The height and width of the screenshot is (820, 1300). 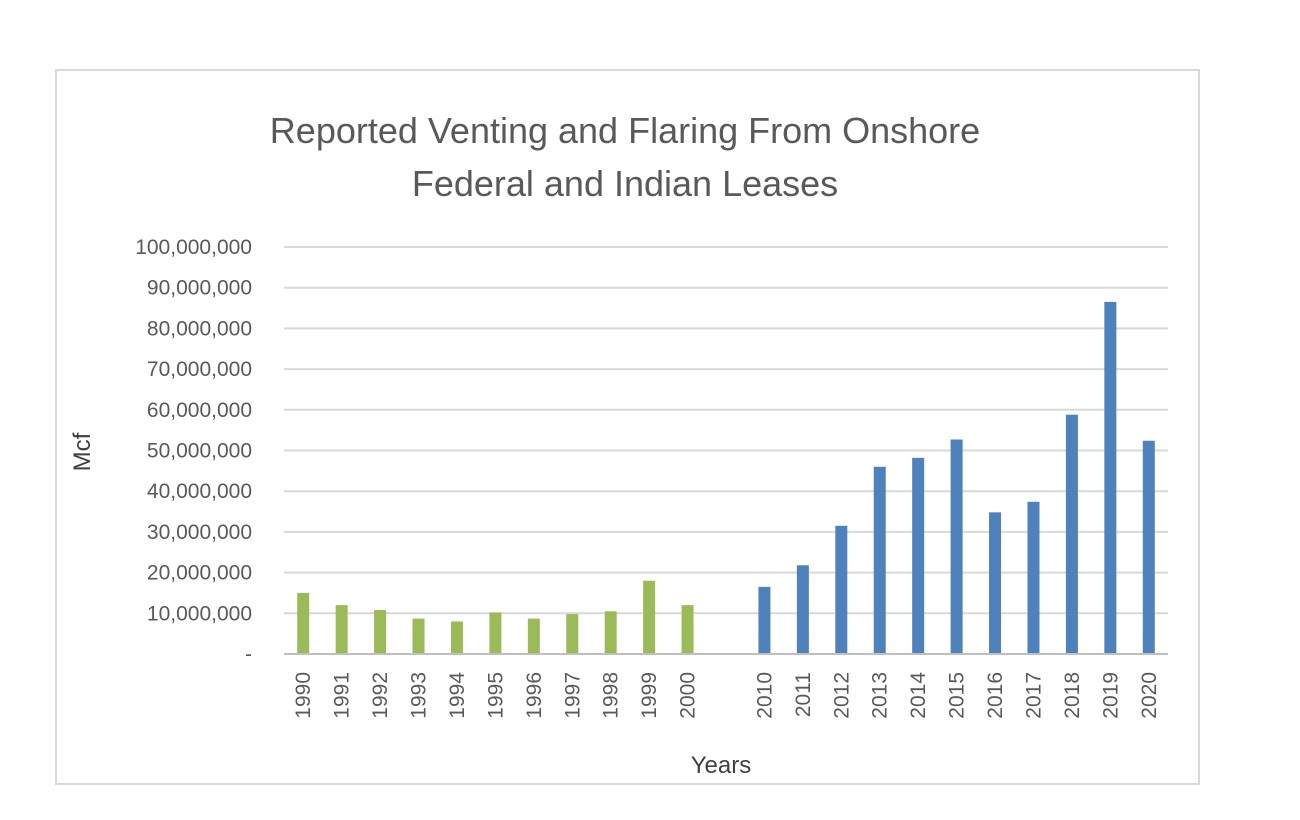 What do you see at coordinates (841, 695) in the screenshot?
I see `x-tick-label: 2012` at bounding box center [841, 695].